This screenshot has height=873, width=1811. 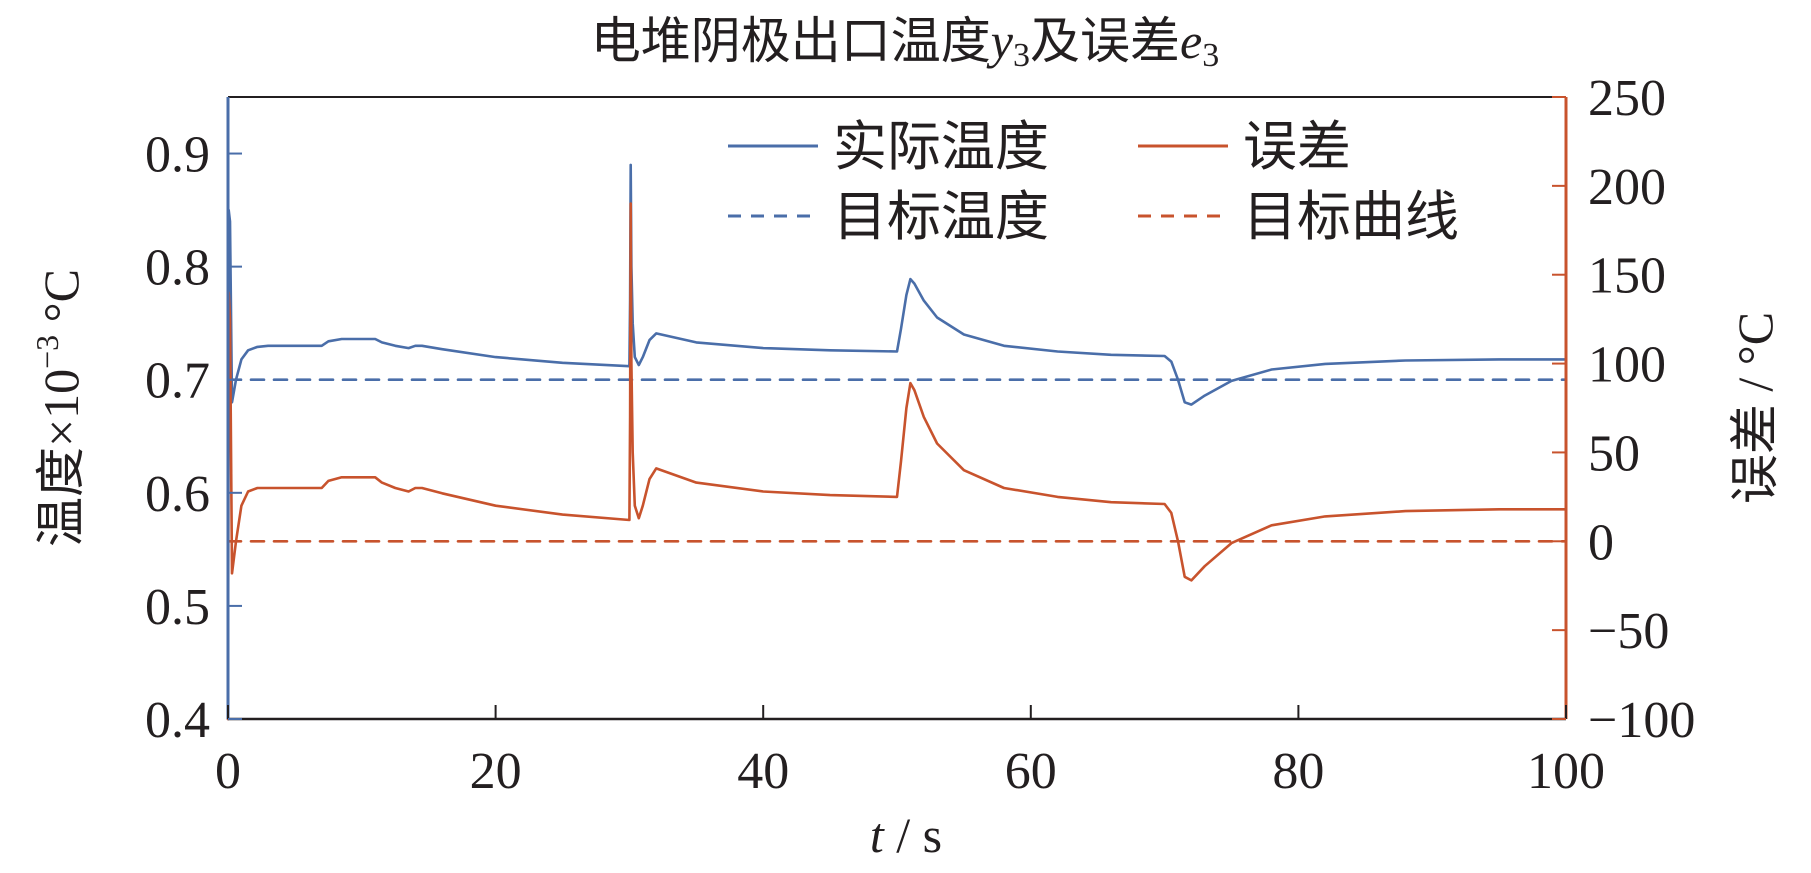 I want to click on right-y-tick-label: 200, so click(x=1627, y=187).